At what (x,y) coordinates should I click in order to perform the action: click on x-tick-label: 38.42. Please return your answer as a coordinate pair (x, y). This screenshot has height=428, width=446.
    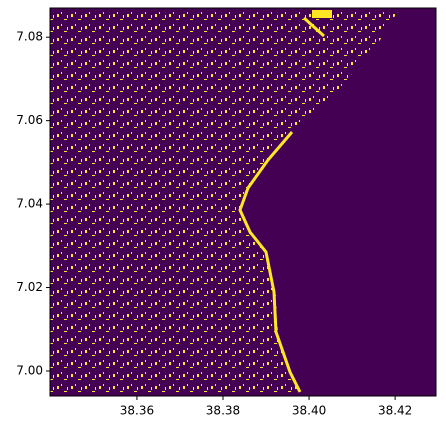
    Looking at the image, I should click on (395, 411).